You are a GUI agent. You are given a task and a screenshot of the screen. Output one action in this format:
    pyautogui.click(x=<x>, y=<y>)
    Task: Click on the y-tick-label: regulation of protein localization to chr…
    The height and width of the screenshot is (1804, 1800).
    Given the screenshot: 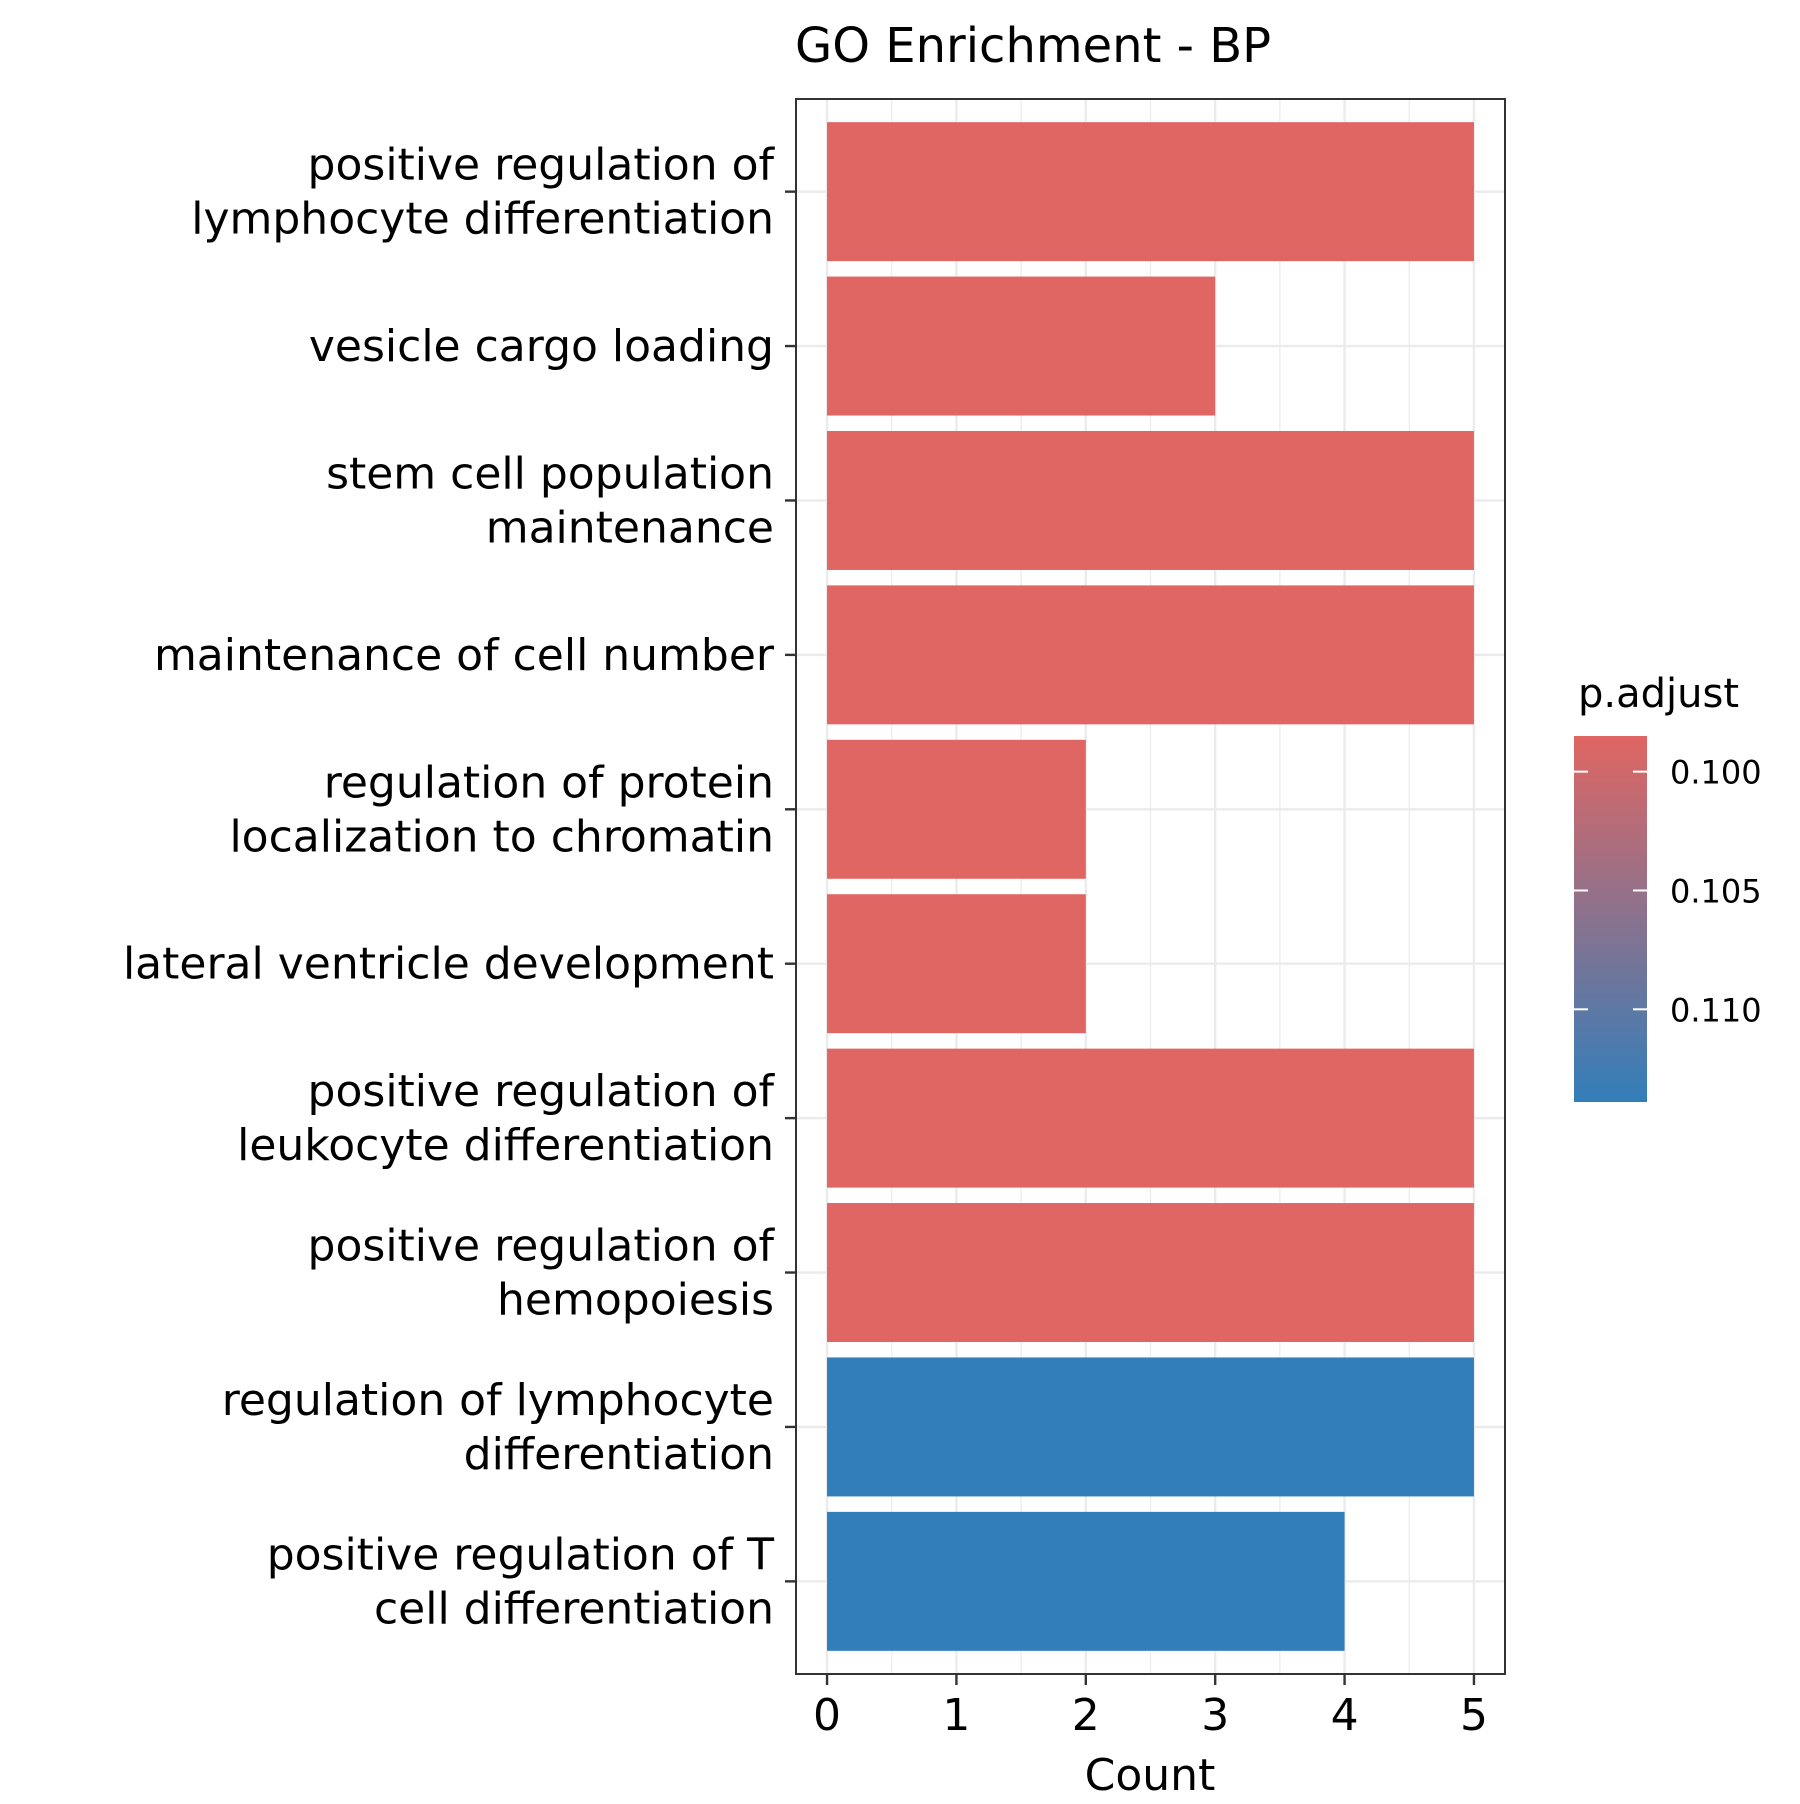 What is the action you would take?
    pyautogui.click(x=501, y=809)
    